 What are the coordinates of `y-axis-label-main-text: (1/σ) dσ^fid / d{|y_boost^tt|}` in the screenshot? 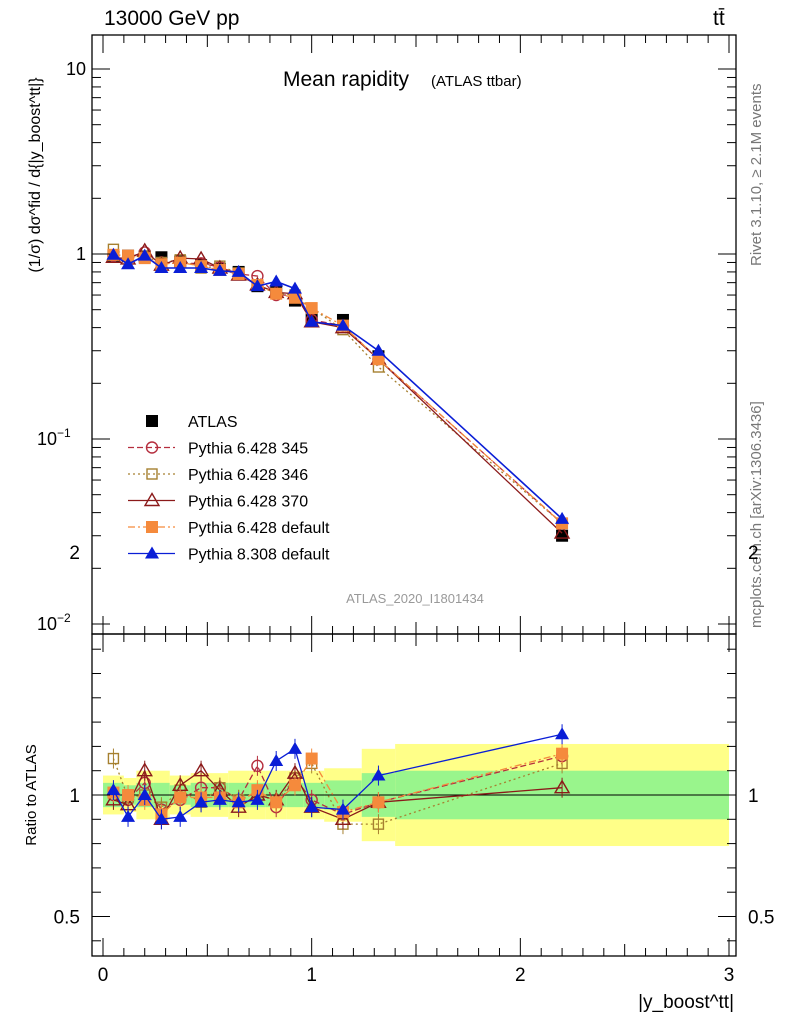 It's located at (35, 175).